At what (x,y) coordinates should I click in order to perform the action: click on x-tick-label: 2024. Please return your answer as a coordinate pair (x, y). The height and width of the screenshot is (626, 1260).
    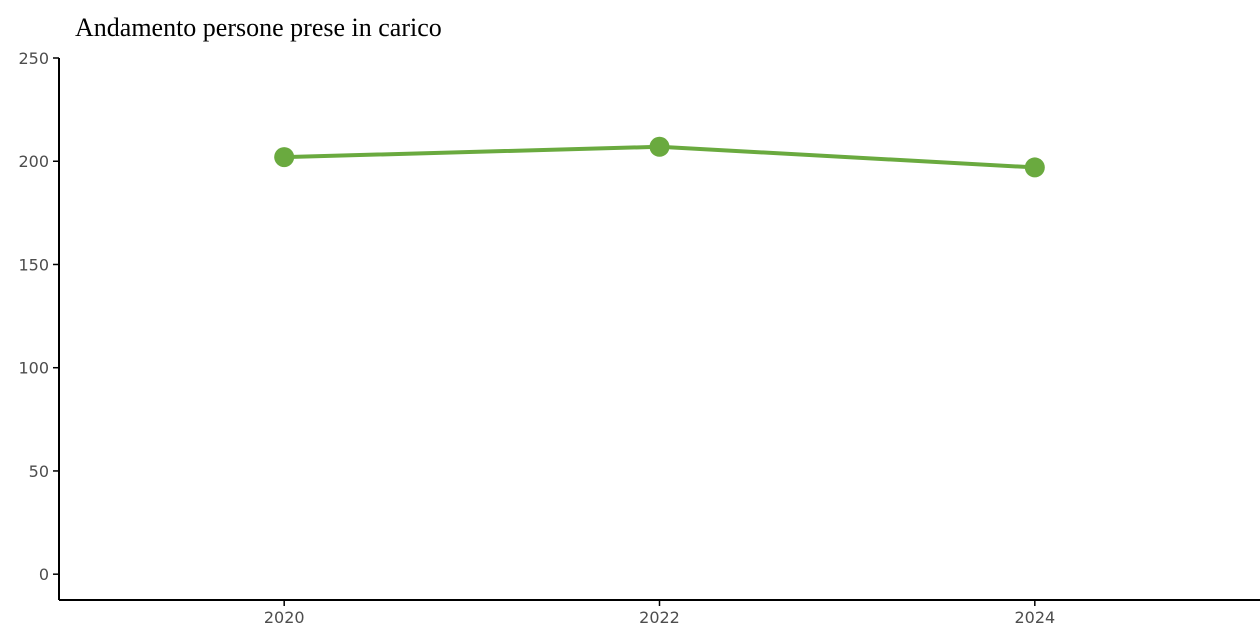
    Looking at the image, I should click on (1034, 617).